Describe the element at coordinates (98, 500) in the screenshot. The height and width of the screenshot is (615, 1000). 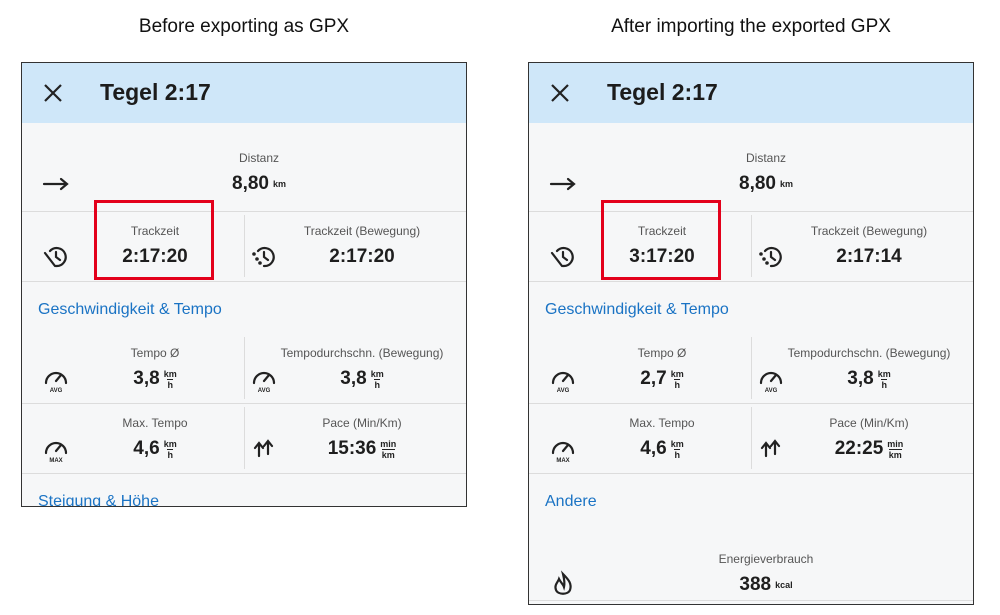
I see `section-title: Steigung & Höhe` at that location.